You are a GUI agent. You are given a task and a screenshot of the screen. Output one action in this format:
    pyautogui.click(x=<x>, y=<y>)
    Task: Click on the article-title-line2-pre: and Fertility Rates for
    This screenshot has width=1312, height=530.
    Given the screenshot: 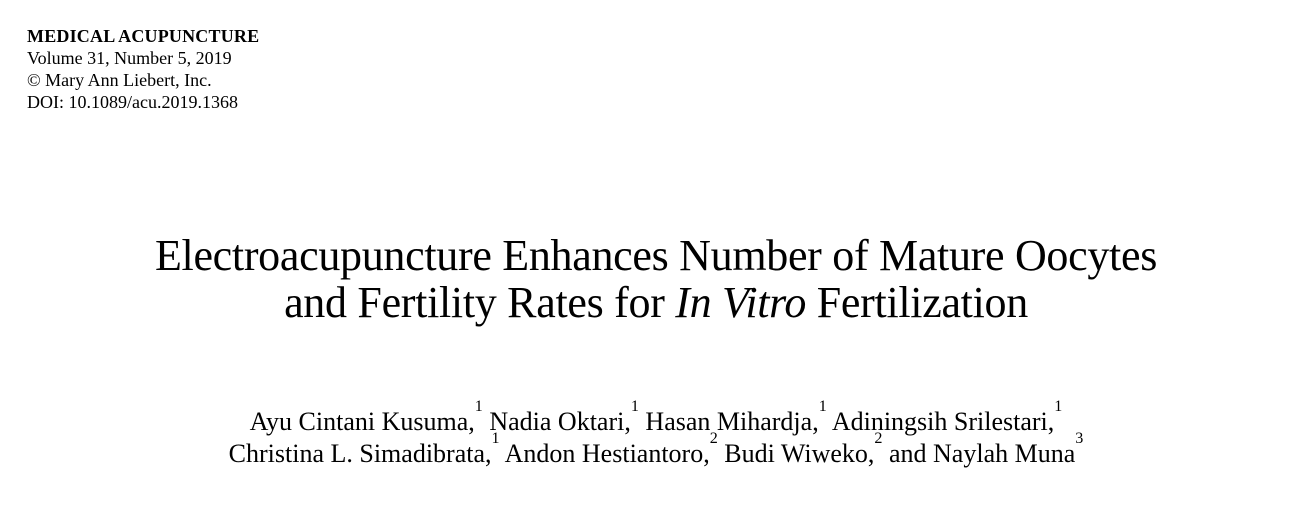 What is the action you would take?
    pyautogui.click(x=480, y=302)
    